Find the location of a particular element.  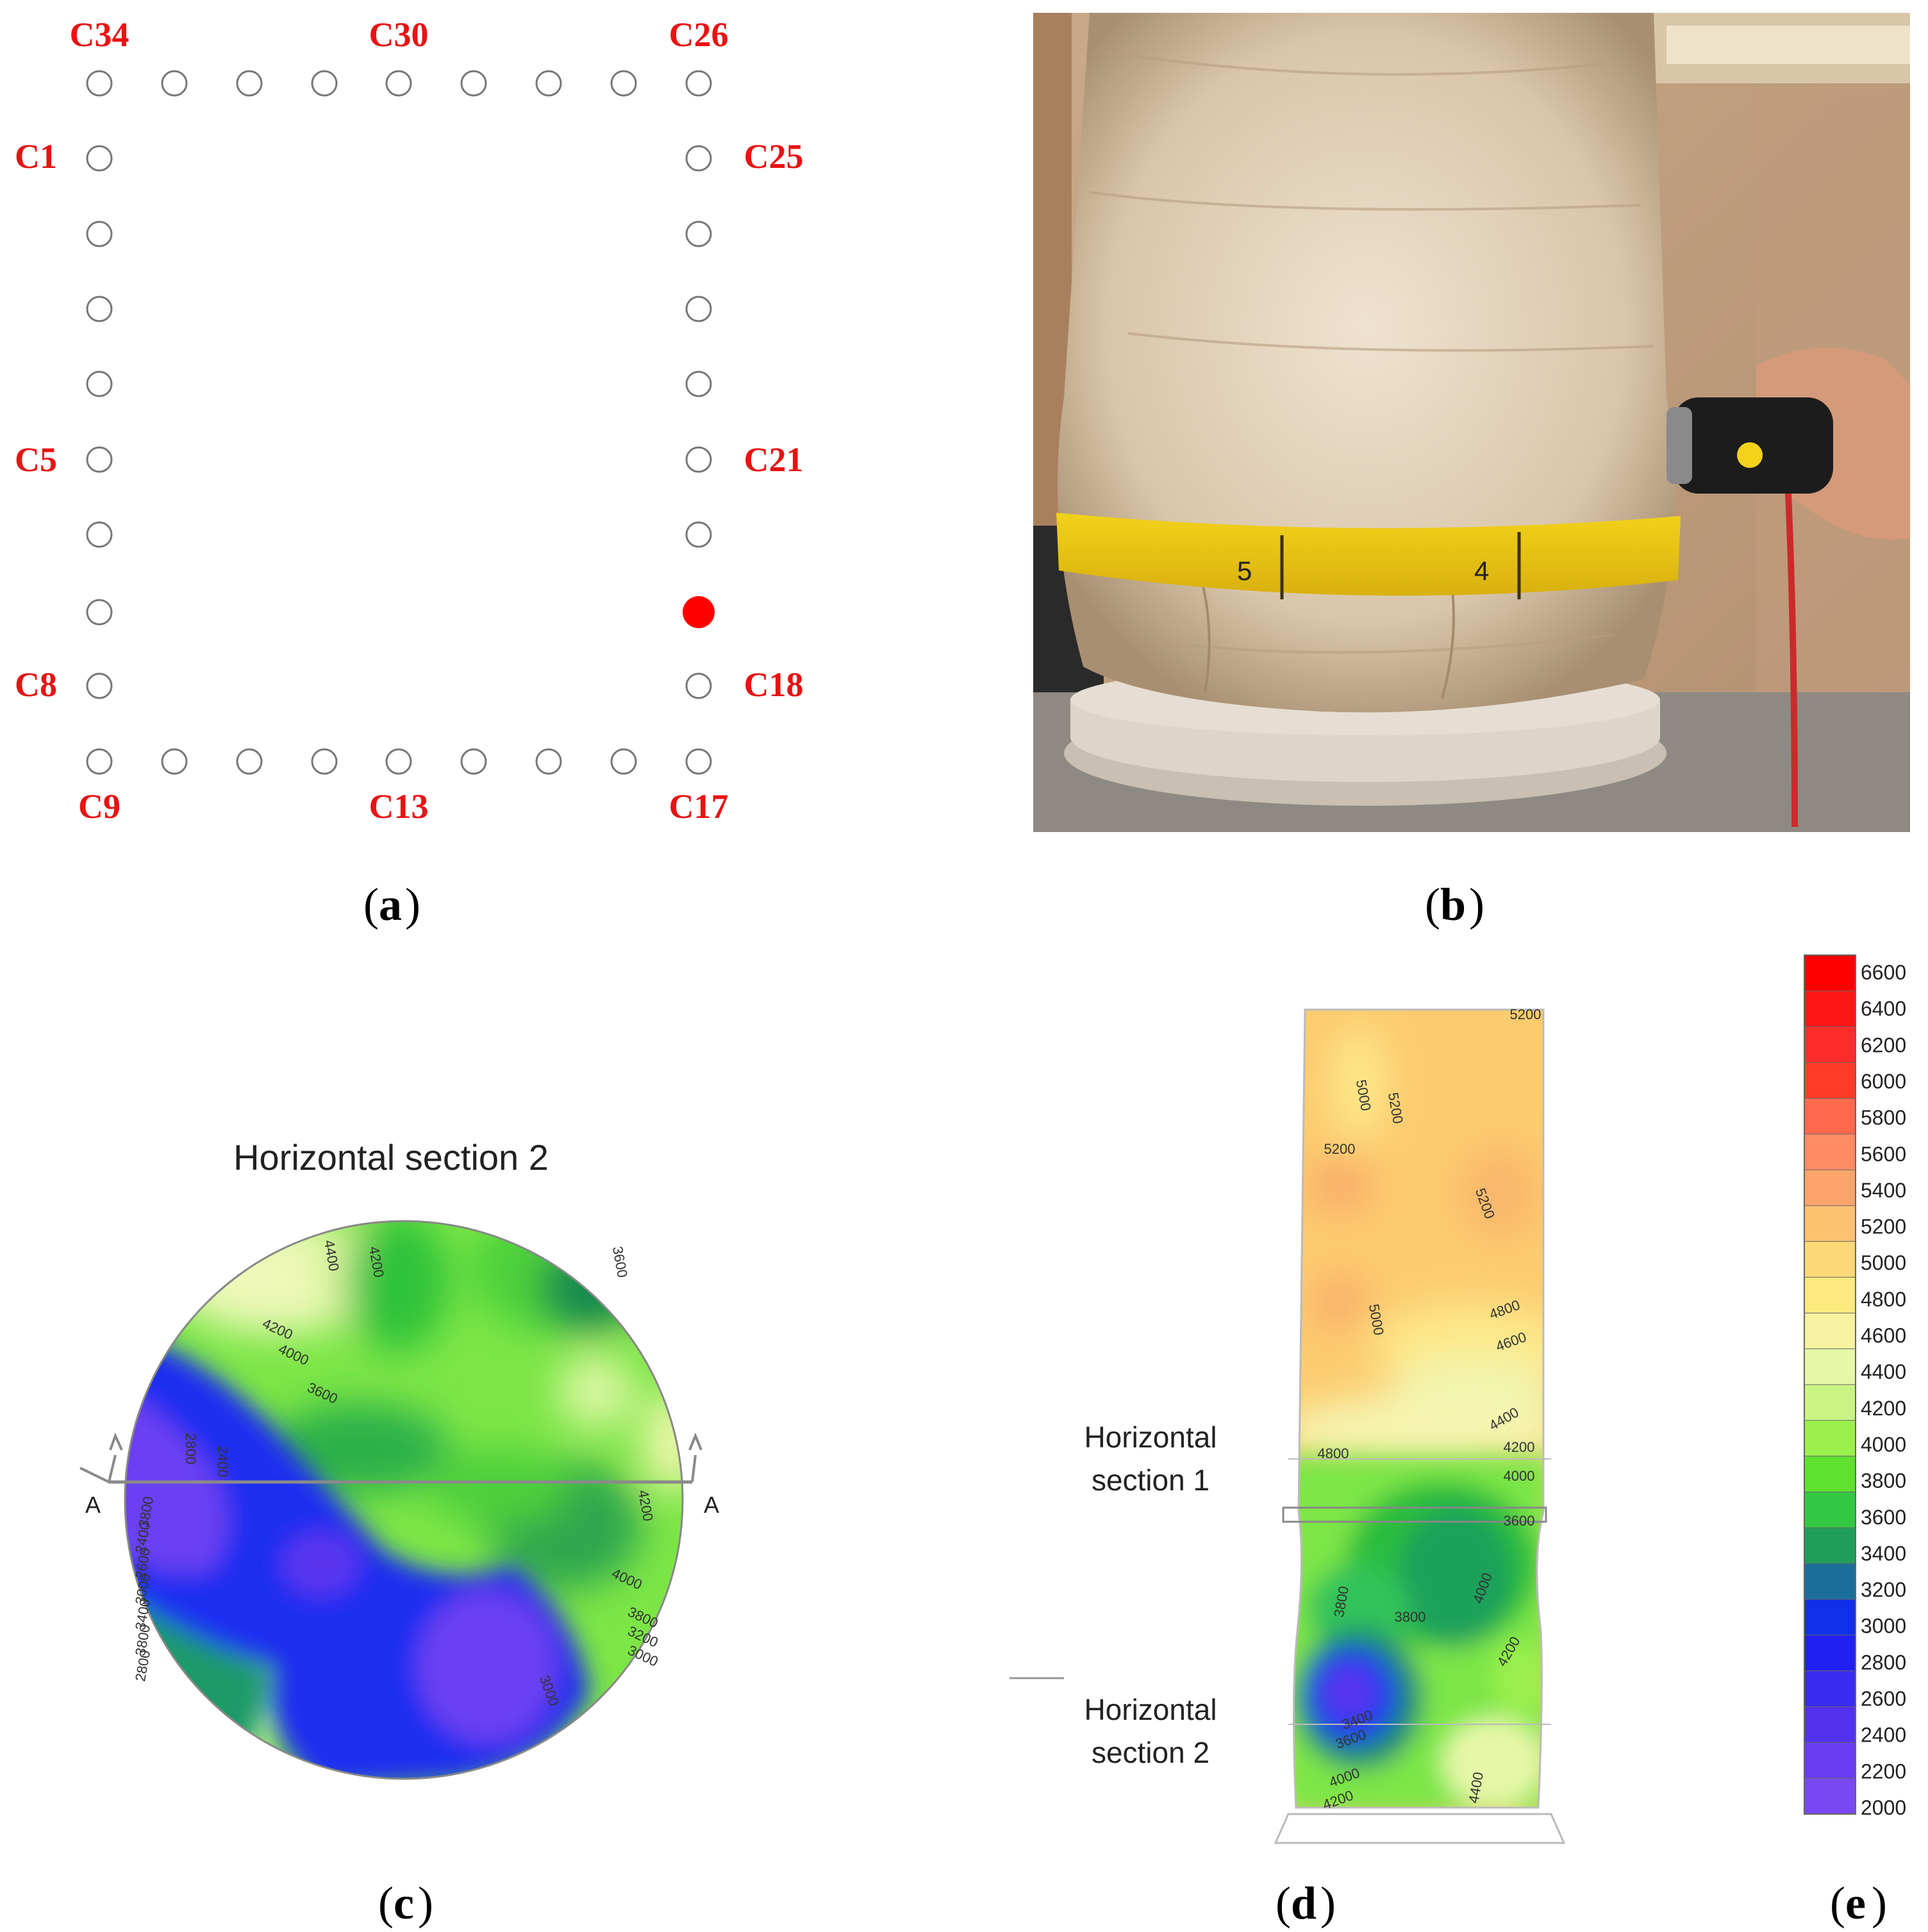

section-2-label: Horizontal section 2 is located at coordinates (1150, 1731).